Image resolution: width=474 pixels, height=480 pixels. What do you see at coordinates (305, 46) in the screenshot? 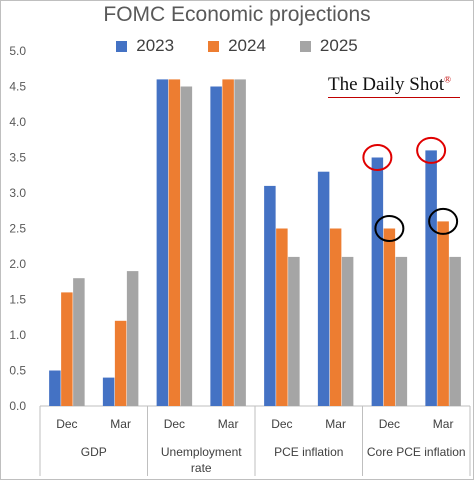
I see `legend-swatch-2025` at bounding box center [305, 46].